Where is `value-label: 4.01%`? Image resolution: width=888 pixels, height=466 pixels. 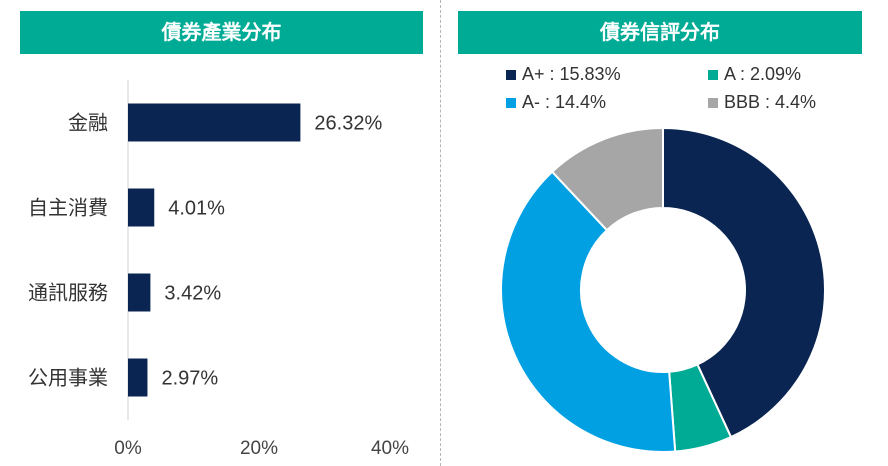 value-label: 4.01% is located at coordinates (196, 209).